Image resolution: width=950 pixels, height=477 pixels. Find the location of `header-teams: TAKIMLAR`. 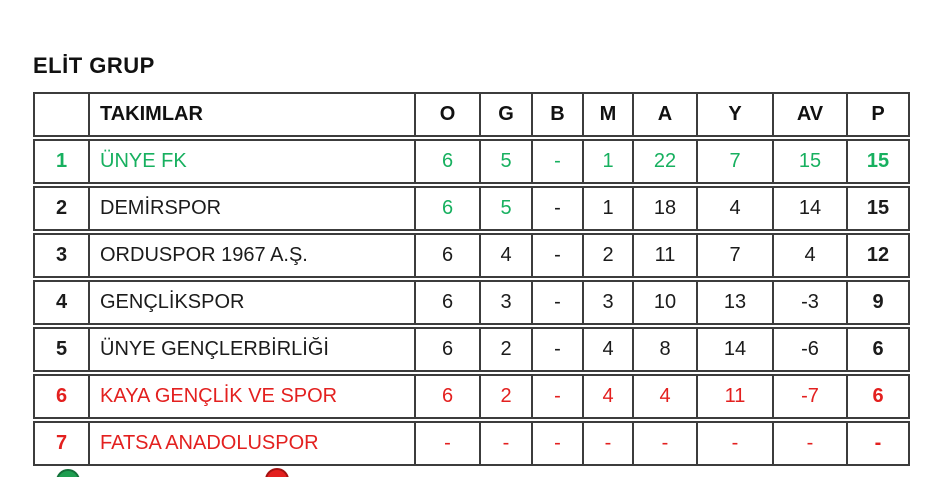

header-teams: TAKIMLAR is located at coordinates (251, 114).